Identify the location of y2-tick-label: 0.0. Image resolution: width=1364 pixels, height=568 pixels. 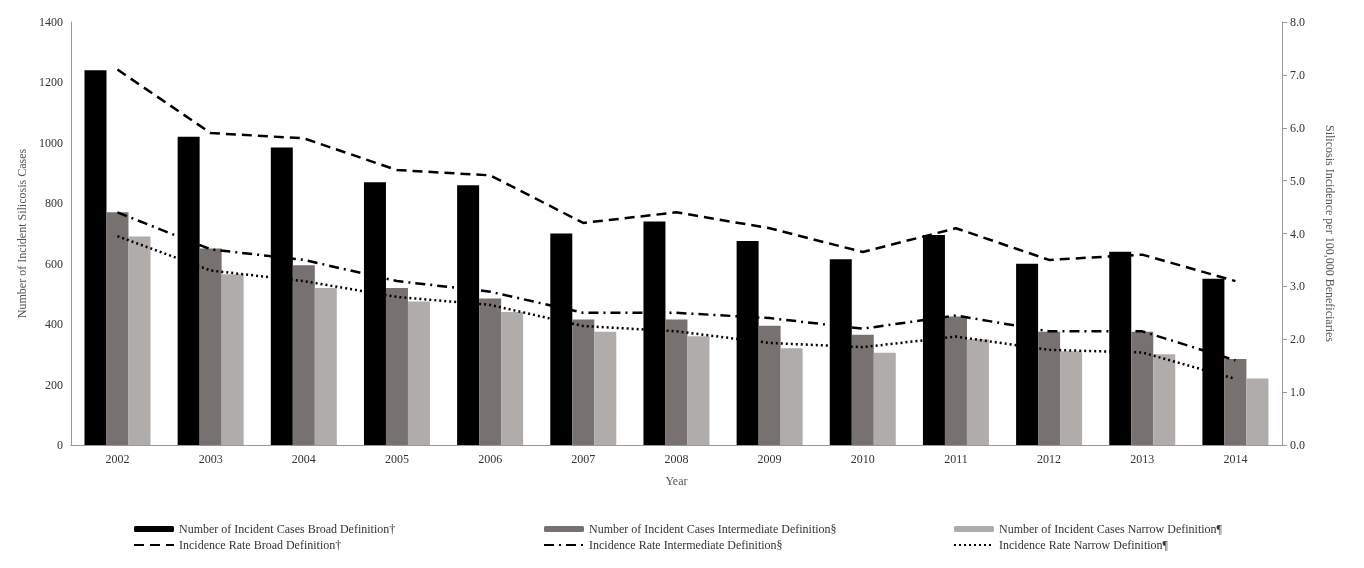
(1297, 445).